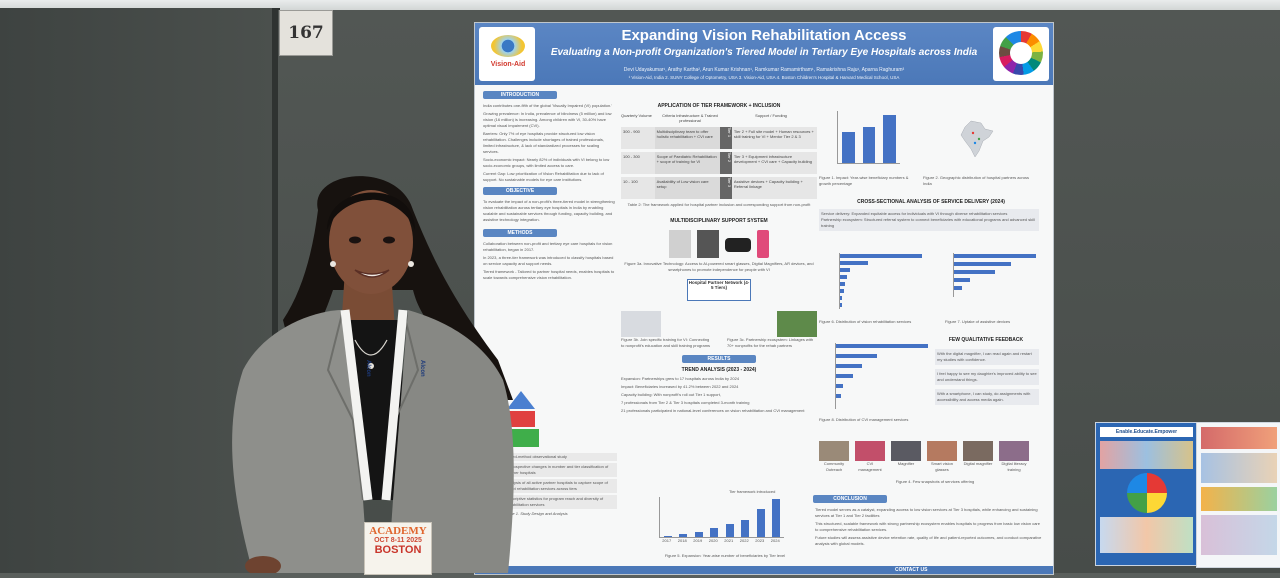 This screenshot has width=1280, height=578. I want to click on trend-tick-label: 2017, so click(667, 540).